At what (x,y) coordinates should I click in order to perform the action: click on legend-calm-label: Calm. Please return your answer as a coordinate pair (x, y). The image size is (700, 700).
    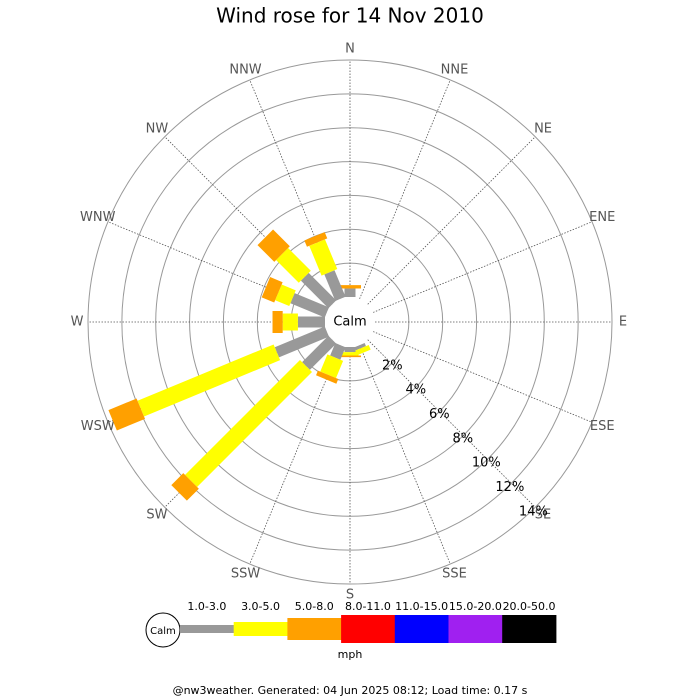
    Looking at the image, I should click on (163, 631).